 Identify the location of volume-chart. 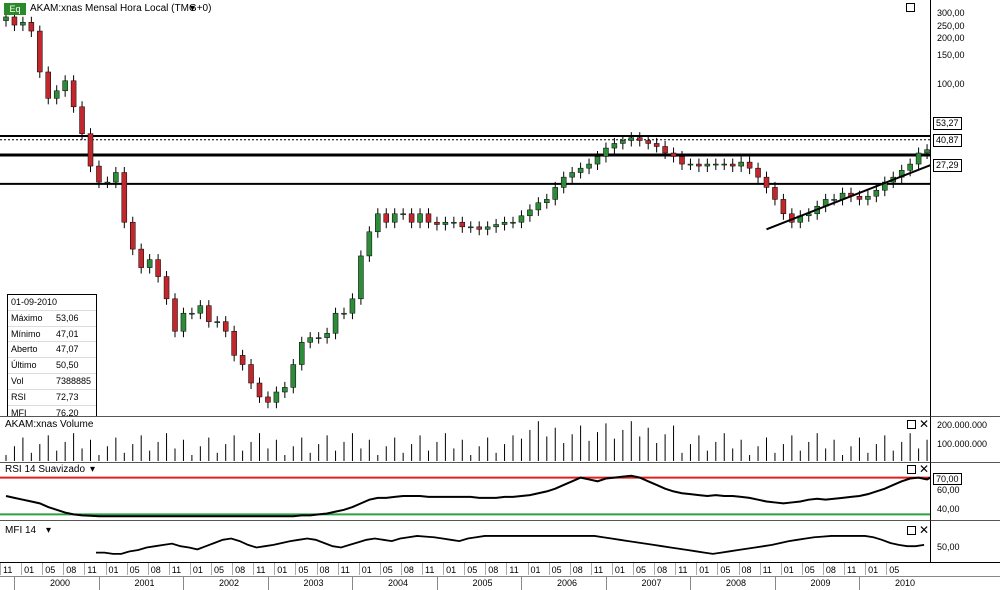
(465, 439).